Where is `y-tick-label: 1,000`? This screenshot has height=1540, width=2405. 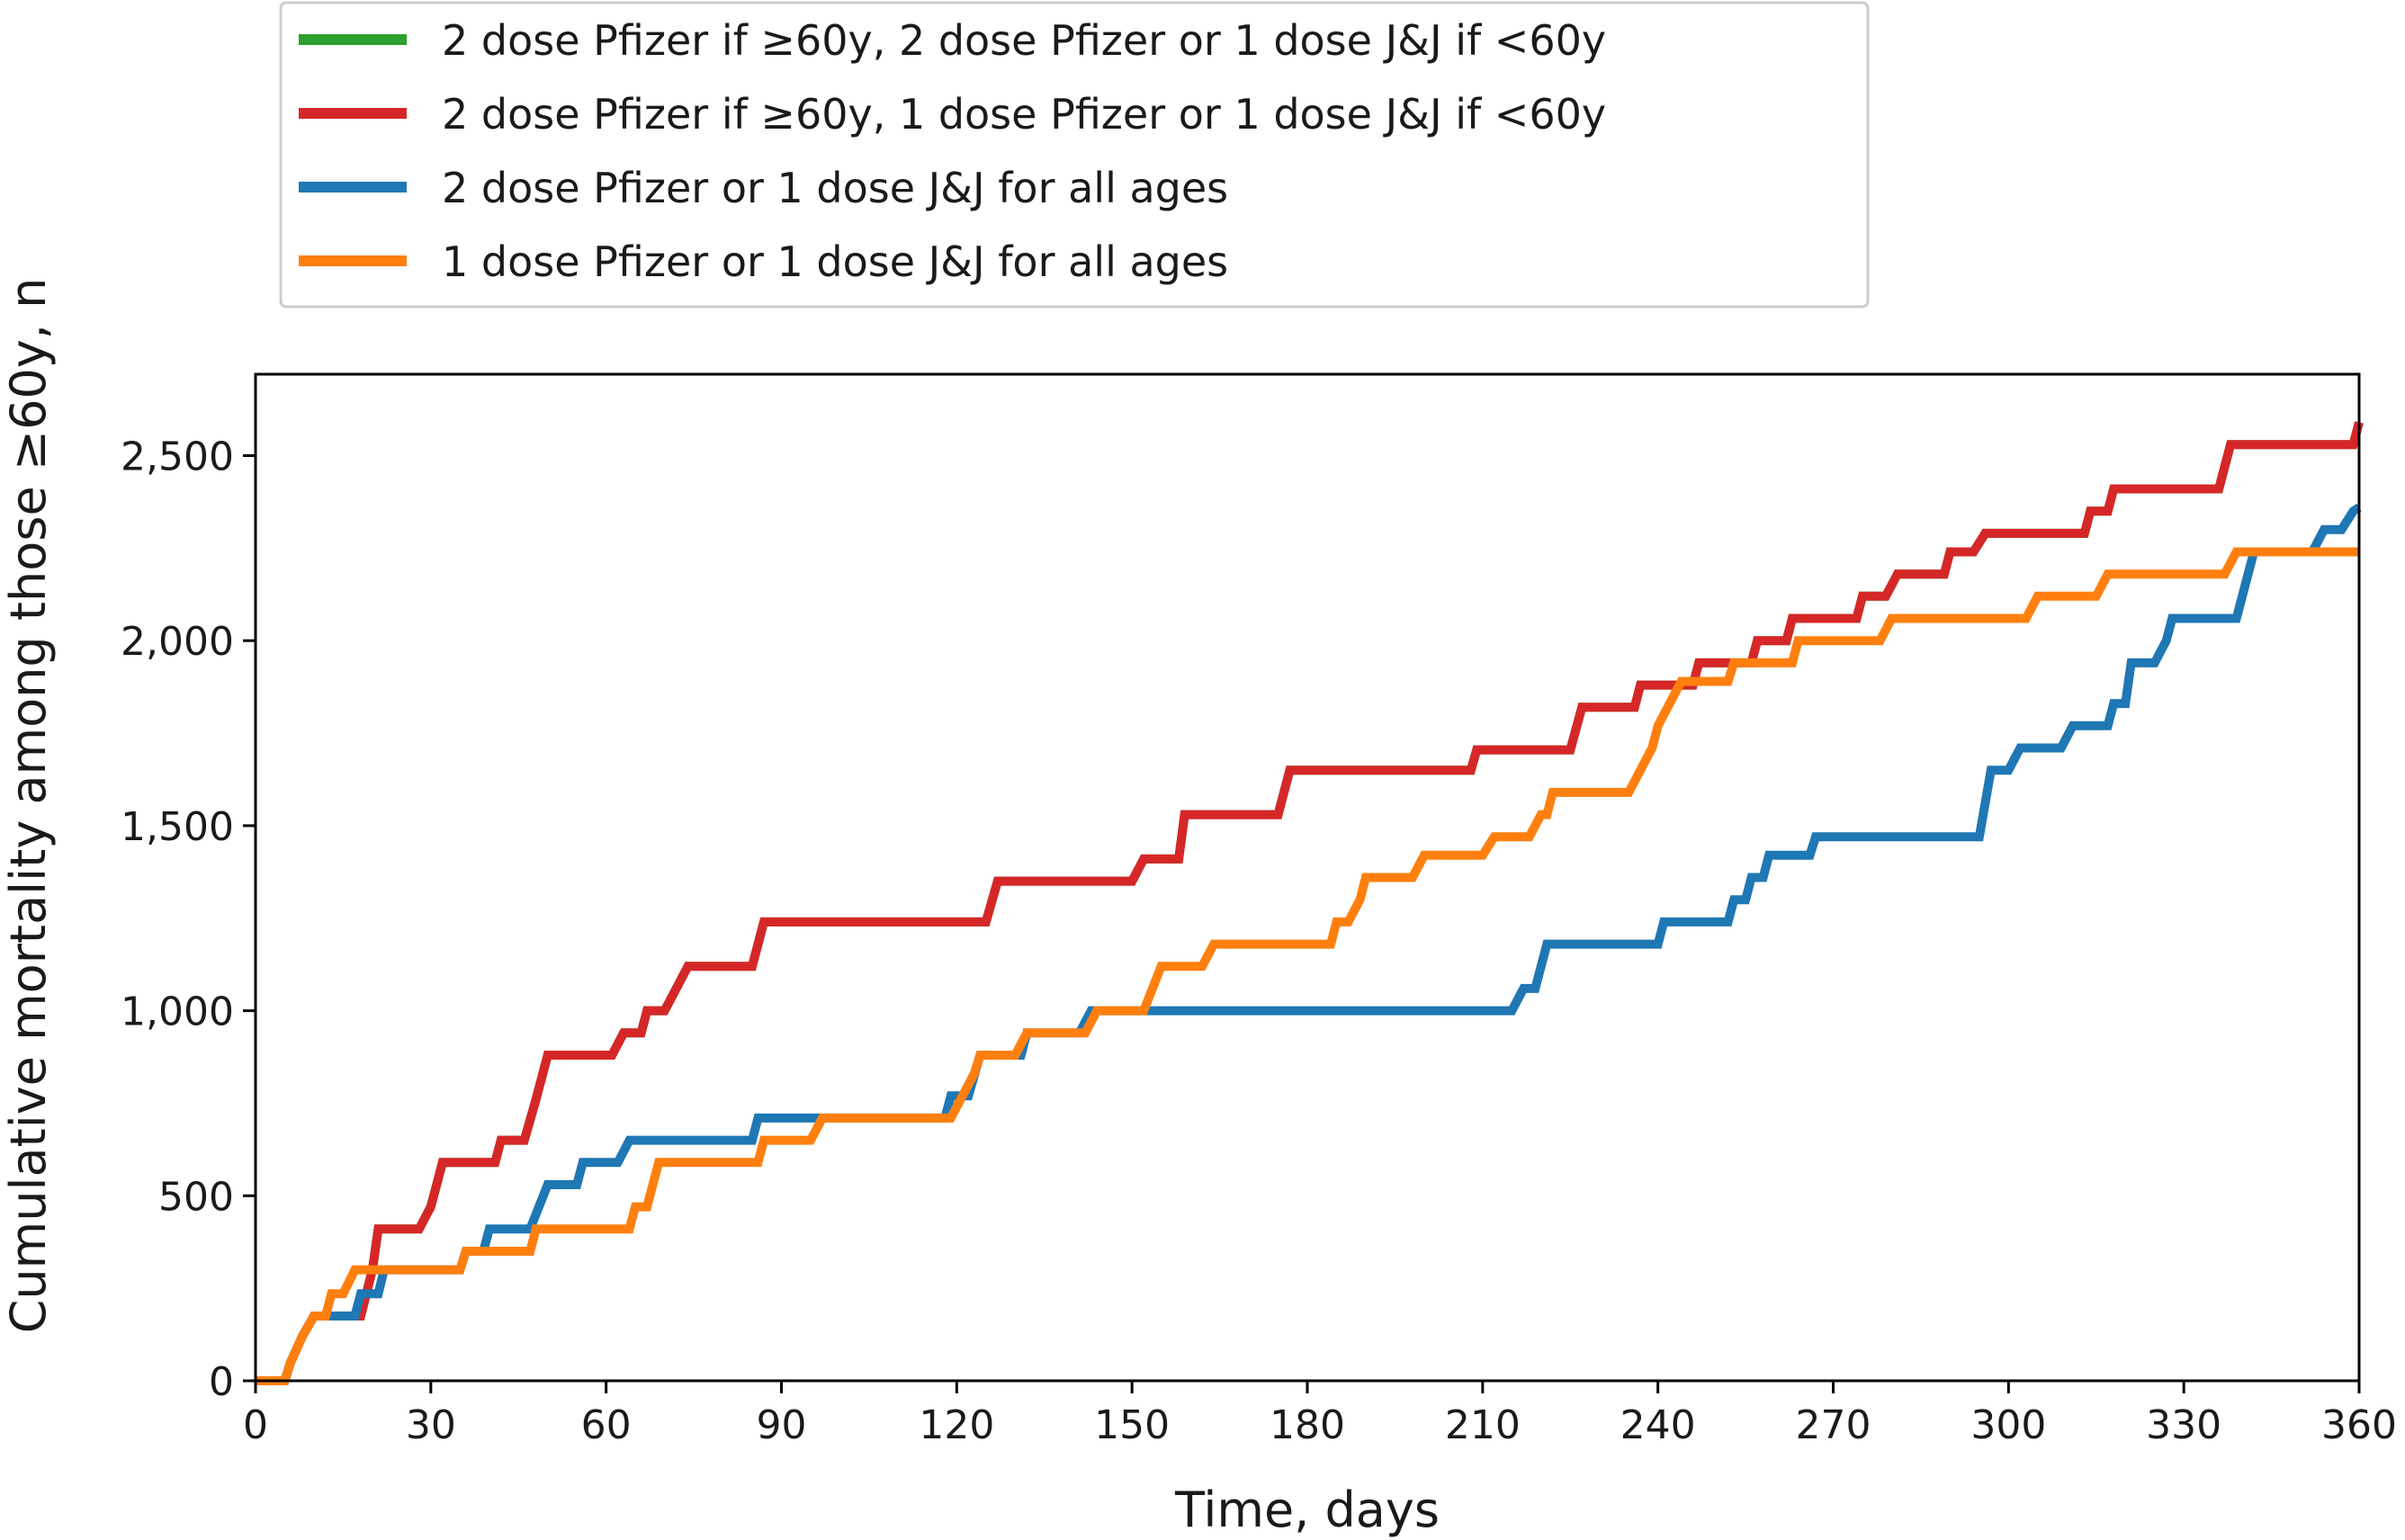
y-tick-label: 1,000 is located at coordinates (177, 1012).